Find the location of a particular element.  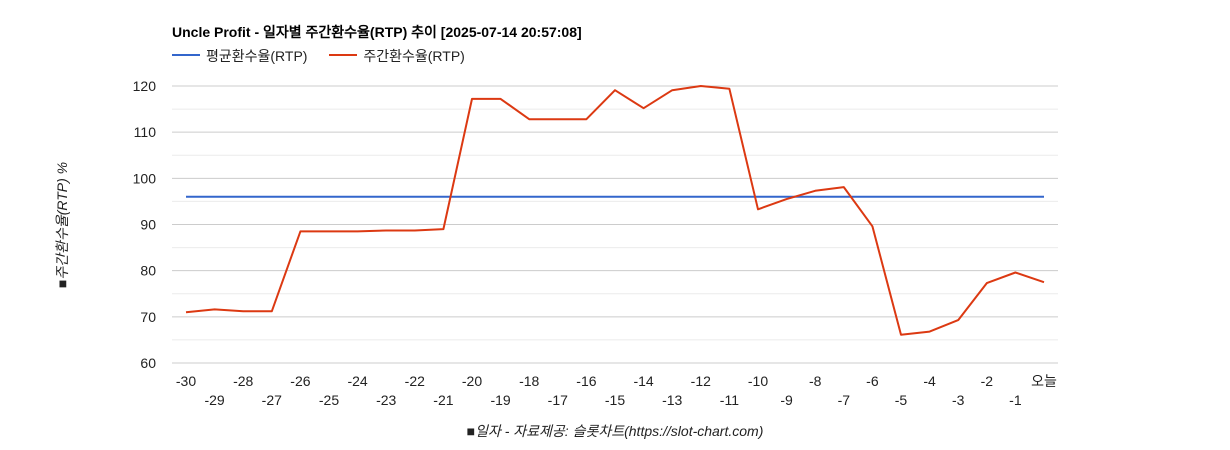

x-tick-label: -1 is located at coordinates (1015, 400).